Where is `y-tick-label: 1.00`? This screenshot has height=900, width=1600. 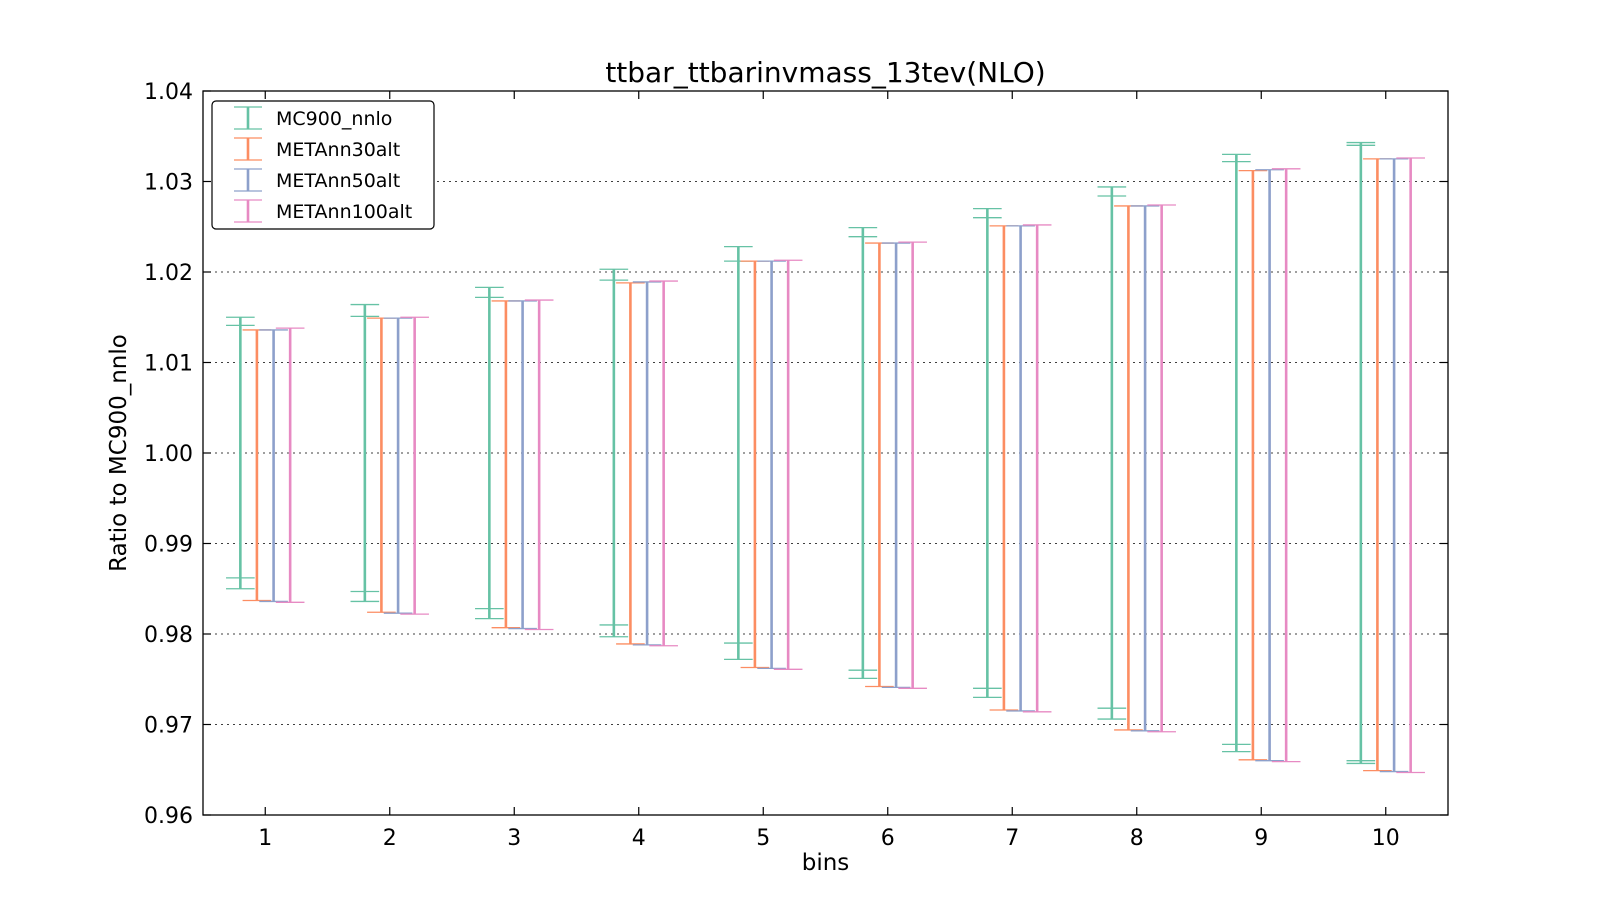 y-tick-label: 1.00 is located at coordinates (168, 454).